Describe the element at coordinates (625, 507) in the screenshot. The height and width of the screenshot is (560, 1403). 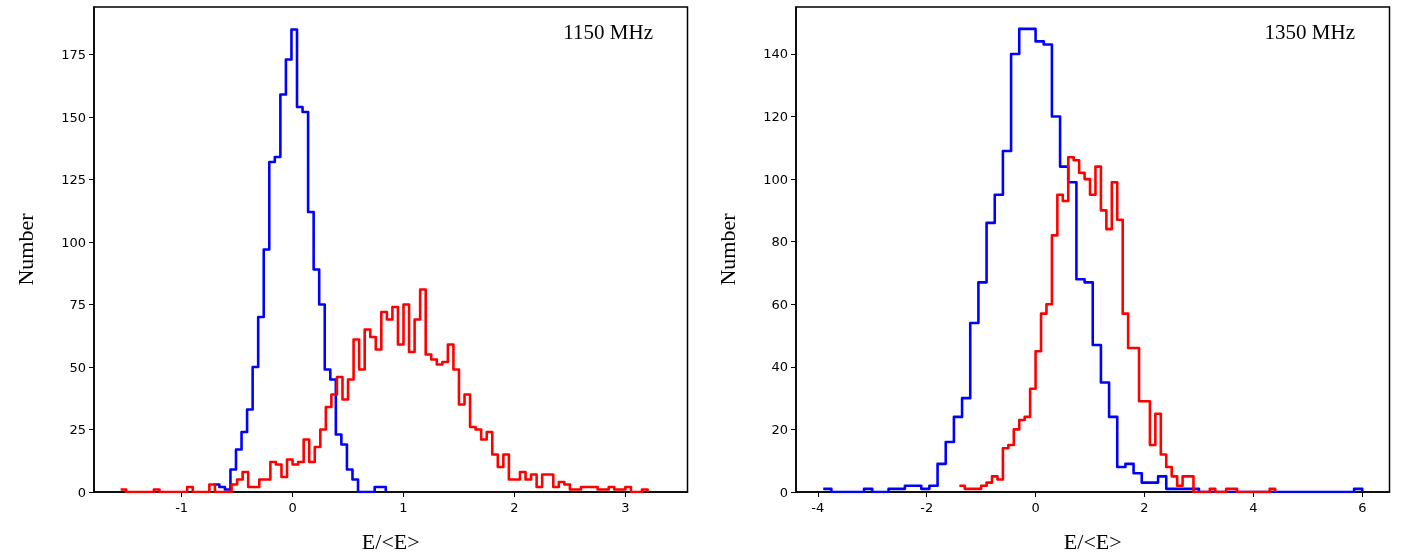
I see `x-tick-label: 3` at that location.